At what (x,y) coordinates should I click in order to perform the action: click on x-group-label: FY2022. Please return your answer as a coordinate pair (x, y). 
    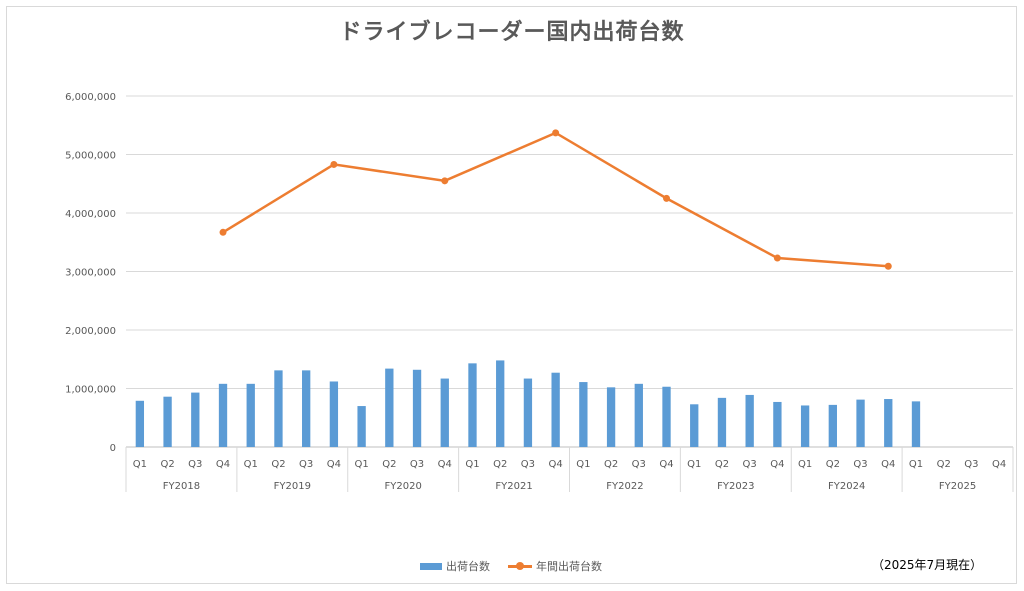
    Looking at the image, I should click on (624, 486).